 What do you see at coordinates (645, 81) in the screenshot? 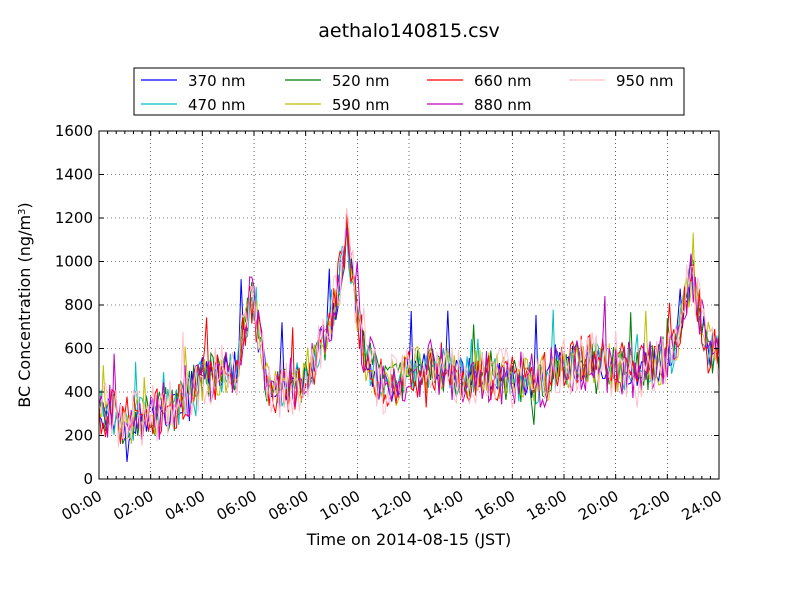
I see `legend-entry: 950 nm` at bounding box center [645, 81].